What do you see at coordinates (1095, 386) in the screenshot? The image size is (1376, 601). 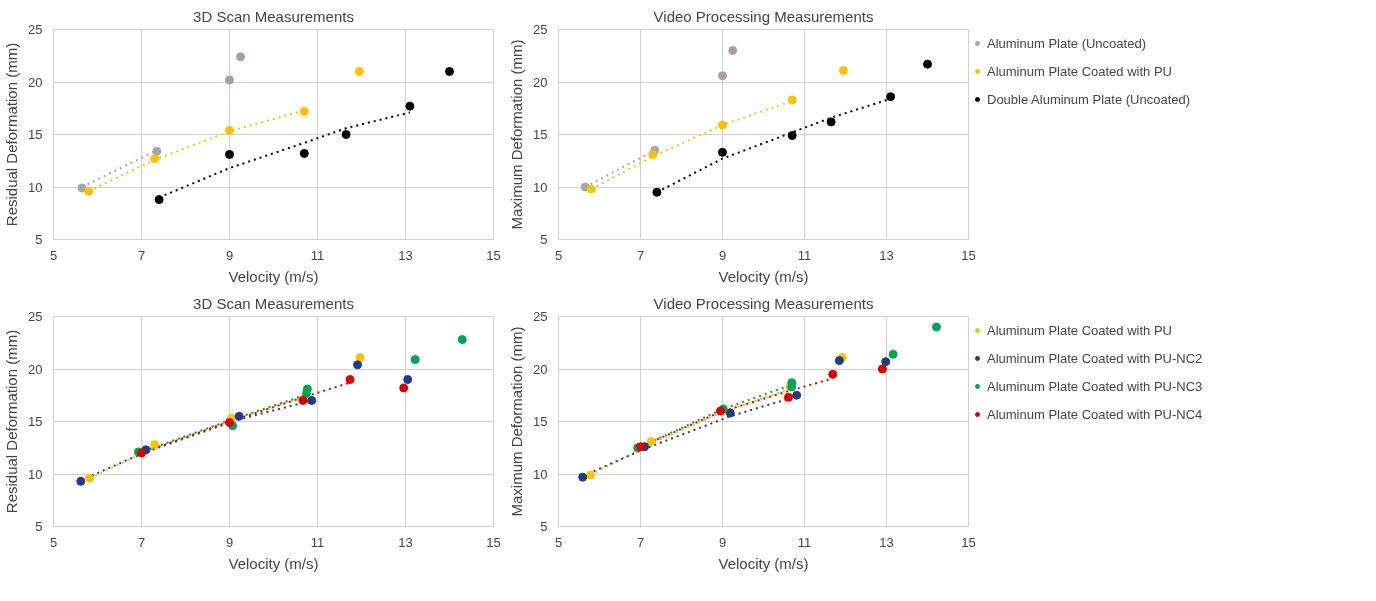 I see `legend-label: Aluminum Plate Coated with PU-NC3` at bounding box center [1095, 386].